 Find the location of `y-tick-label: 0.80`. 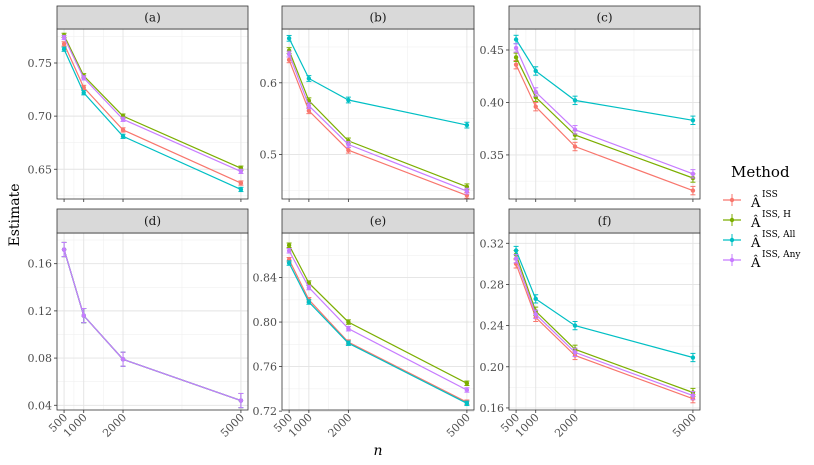

y-tick-label: 0.80 is located at coordinates (265, 322).